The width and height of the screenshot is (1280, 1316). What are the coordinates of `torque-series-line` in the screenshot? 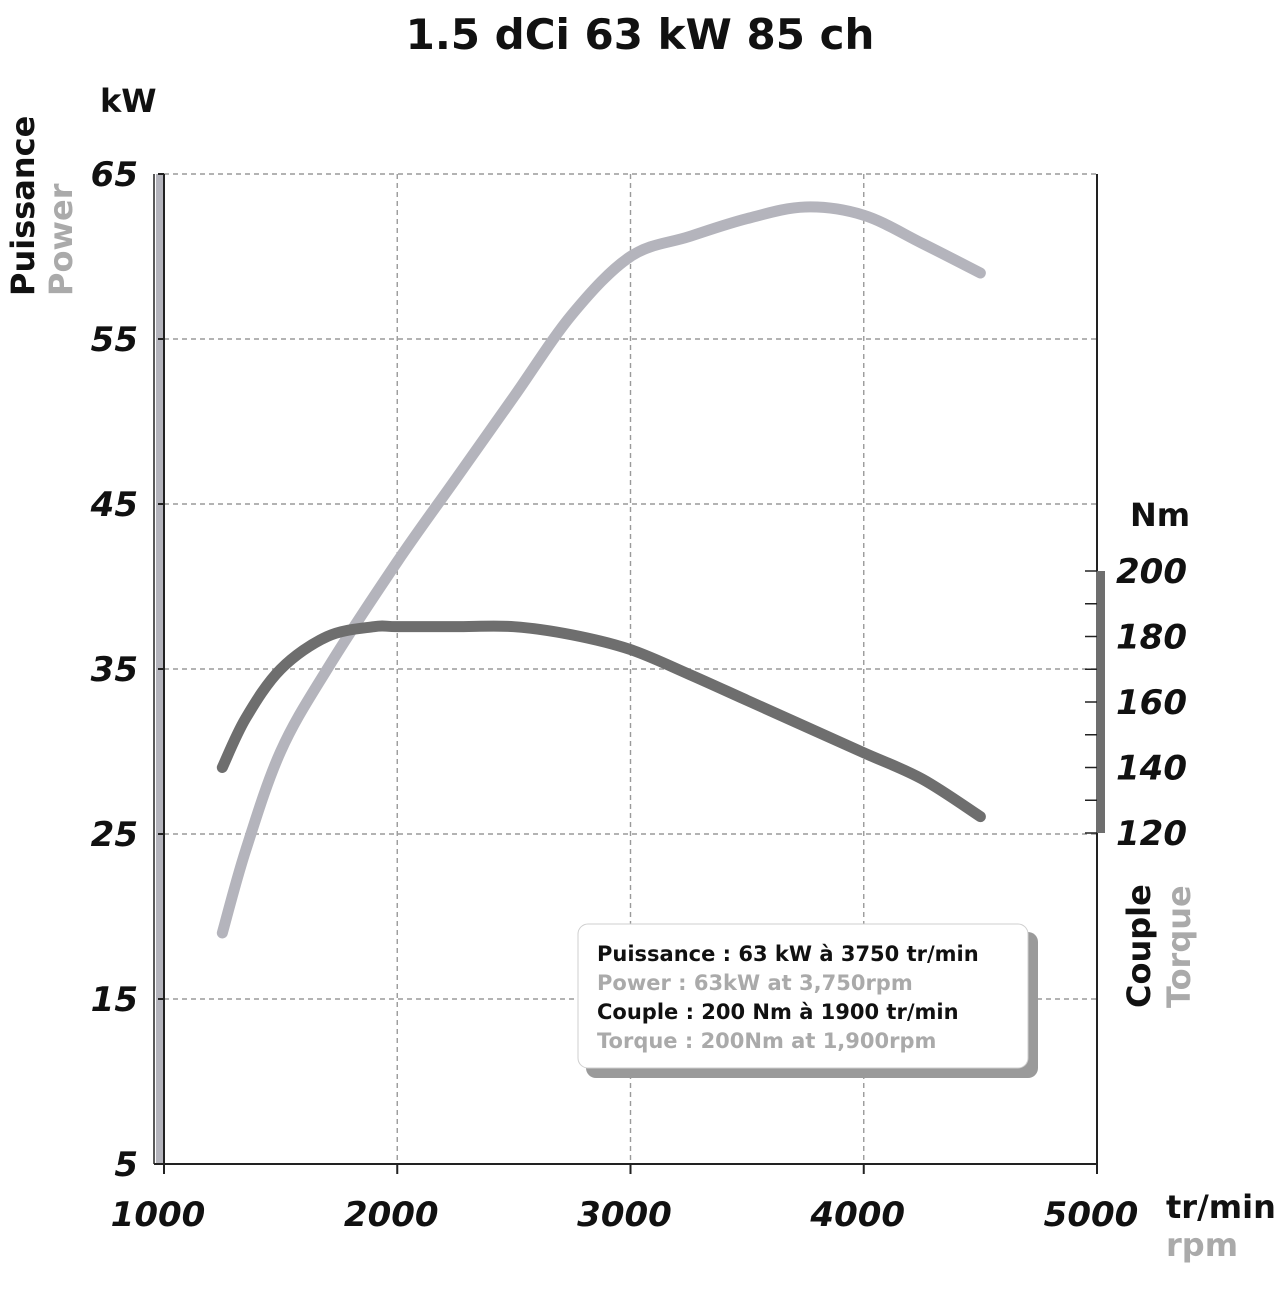 It's located at (601, 721).